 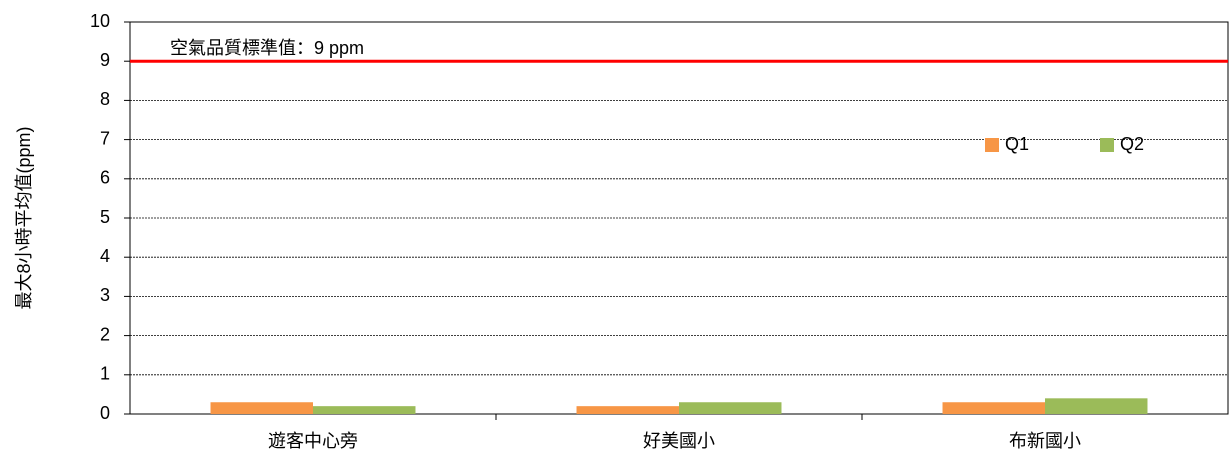 I want to click on y-axis-label: 最大8小時平均值(ppm), so click(x=24, y=217).